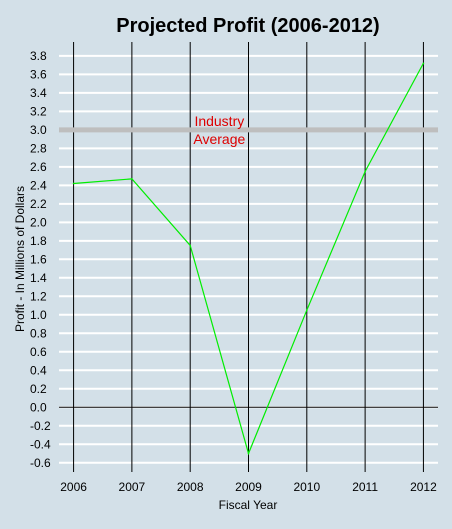 The width and height of the screenshot is (452, 529). What do you see at coordinates (38, 389) in the screenshot?
I see `y-tick-label-4: 0.2` at bounding box center [38, 389].